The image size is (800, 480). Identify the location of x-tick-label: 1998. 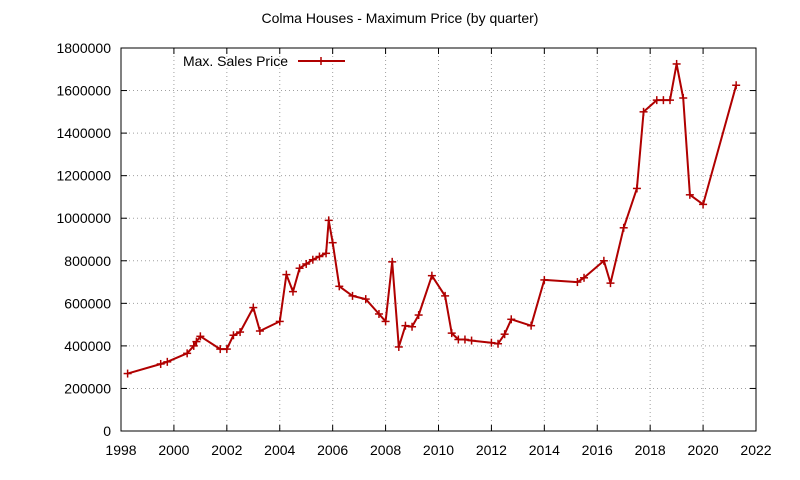
(120, 450).